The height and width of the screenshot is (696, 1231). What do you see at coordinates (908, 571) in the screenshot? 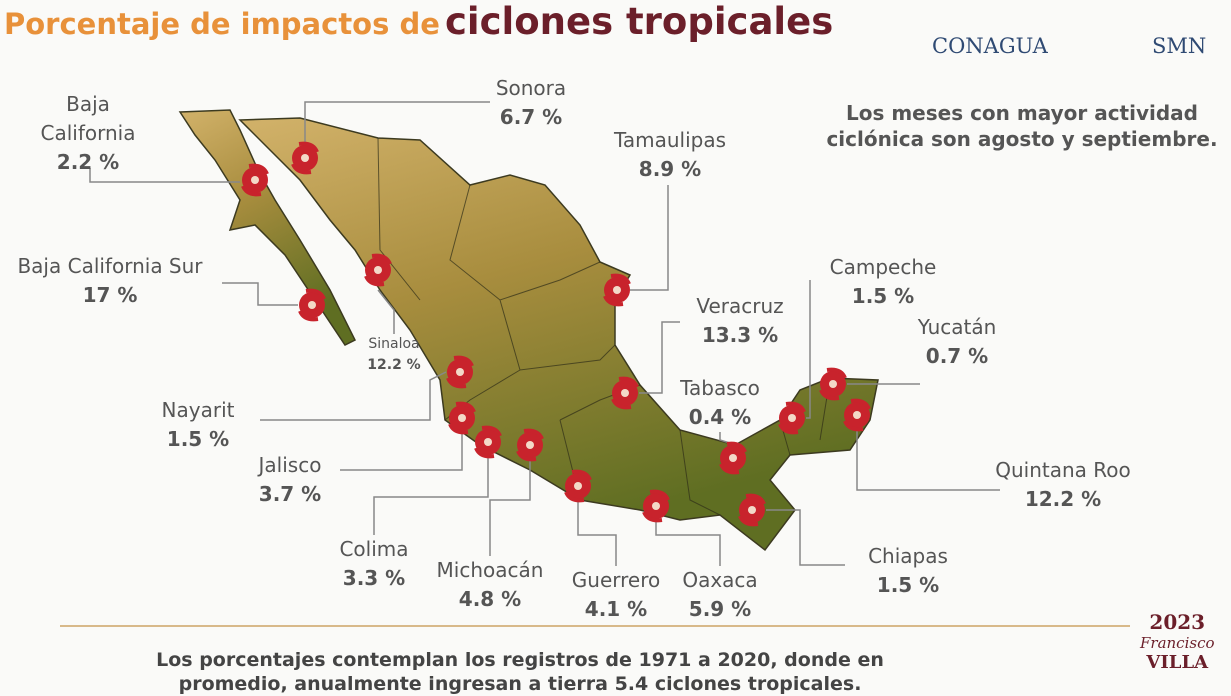
I see `state-label: Chiapas 1.5 %` at bounding box center [908, 571].